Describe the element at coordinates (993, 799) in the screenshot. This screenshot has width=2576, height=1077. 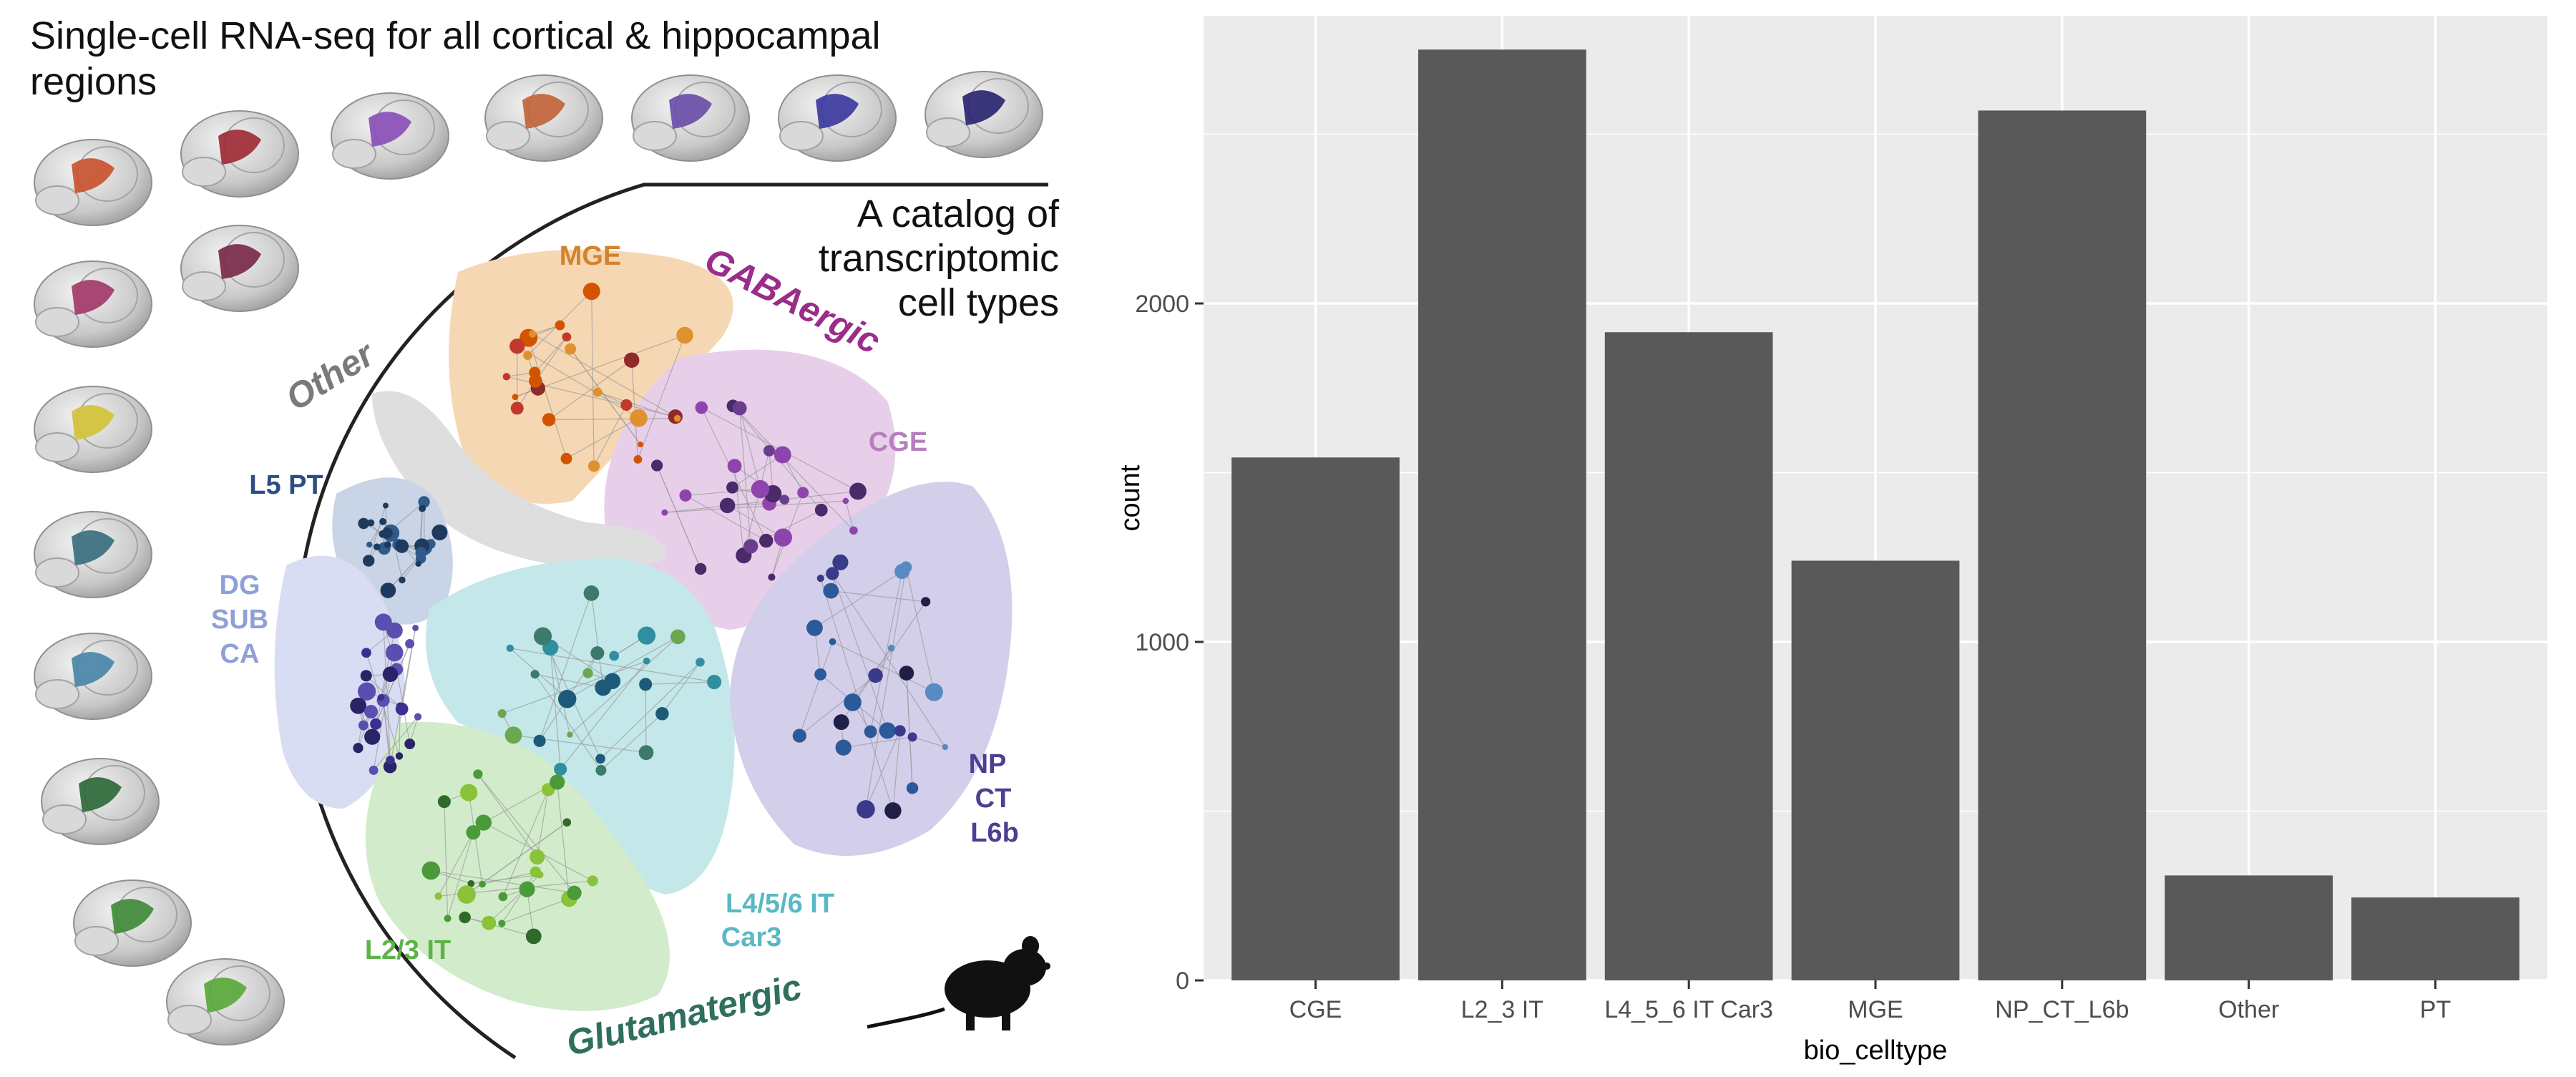
I see `cluster-label: CT` at that location.